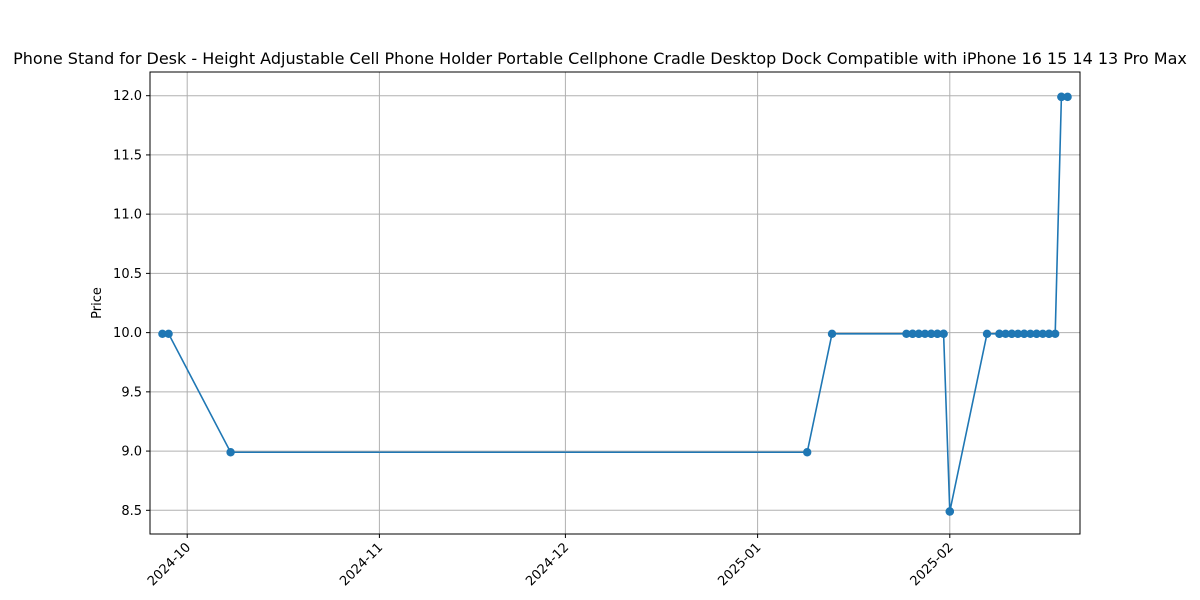 The image size is (1200, 600). I want to click on x-tick-label: 2025-01, so click(739, 564).